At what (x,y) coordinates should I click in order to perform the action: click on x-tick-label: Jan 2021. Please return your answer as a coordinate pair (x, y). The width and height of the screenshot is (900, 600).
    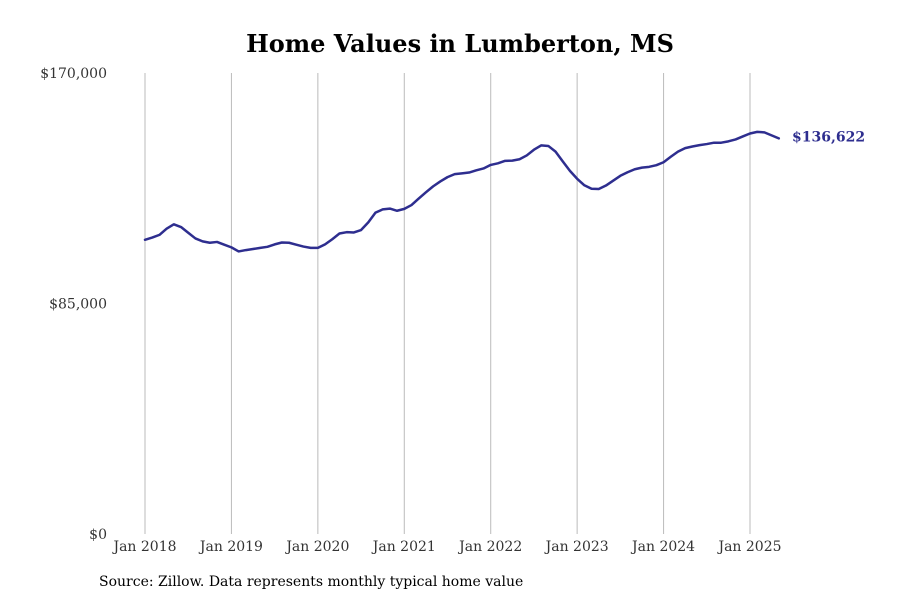
    Looking at the image, I should click on (403, 547).